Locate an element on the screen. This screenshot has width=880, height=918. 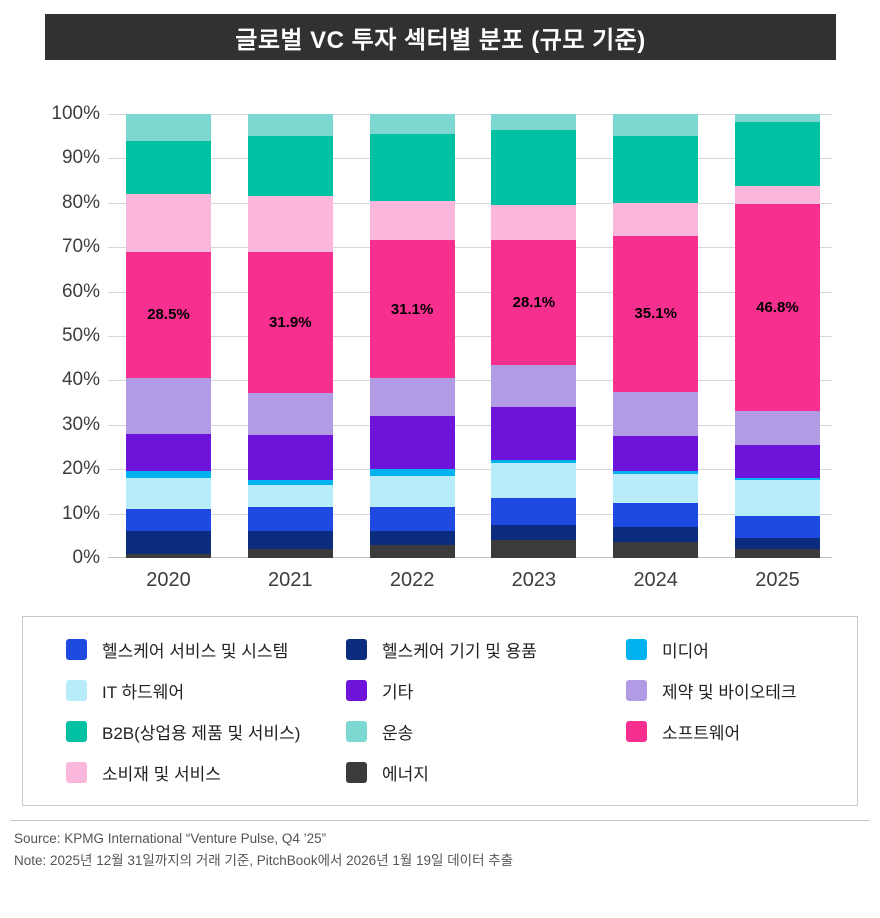
bar-value-label: 28.1% is located at coordinates (534, 302).